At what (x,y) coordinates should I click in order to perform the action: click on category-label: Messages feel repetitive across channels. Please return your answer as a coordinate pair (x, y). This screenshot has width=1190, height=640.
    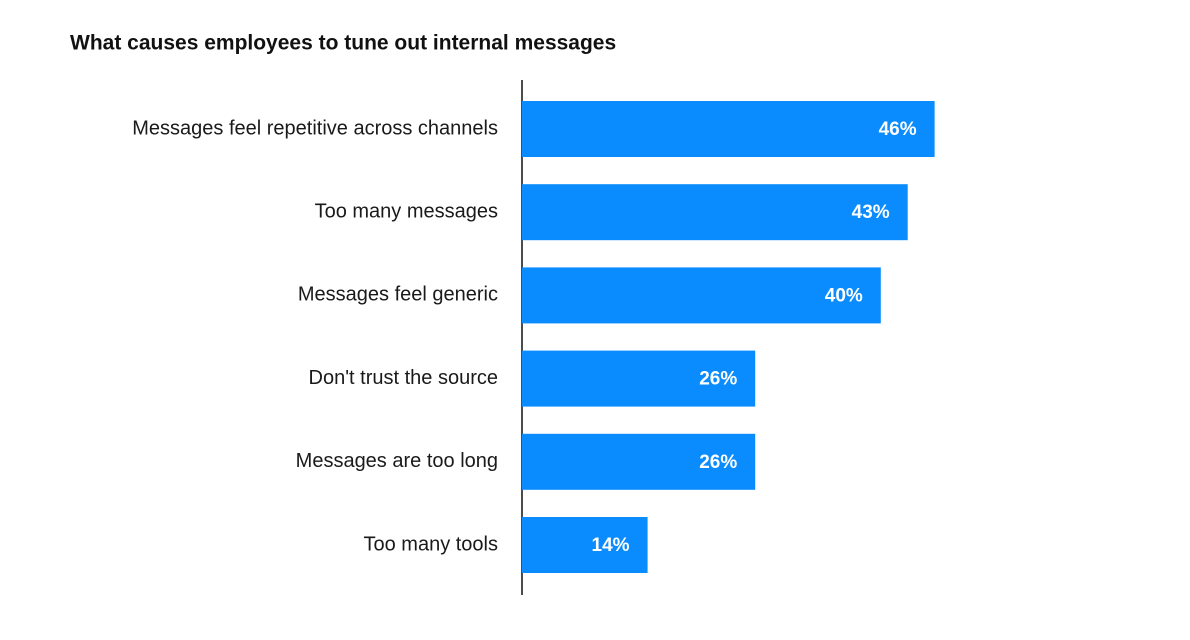
    Looking at the image, I should click on (315, 128).